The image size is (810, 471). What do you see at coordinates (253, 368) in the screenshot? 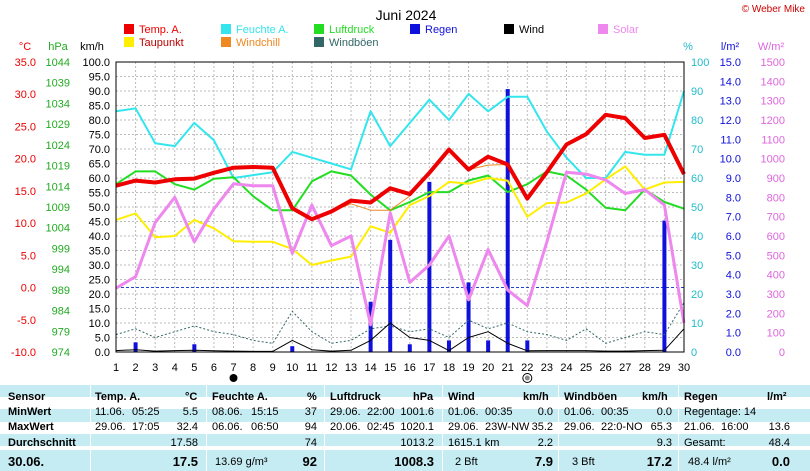
I see `x-tick-label: 8` at bounding box center [253, 368].